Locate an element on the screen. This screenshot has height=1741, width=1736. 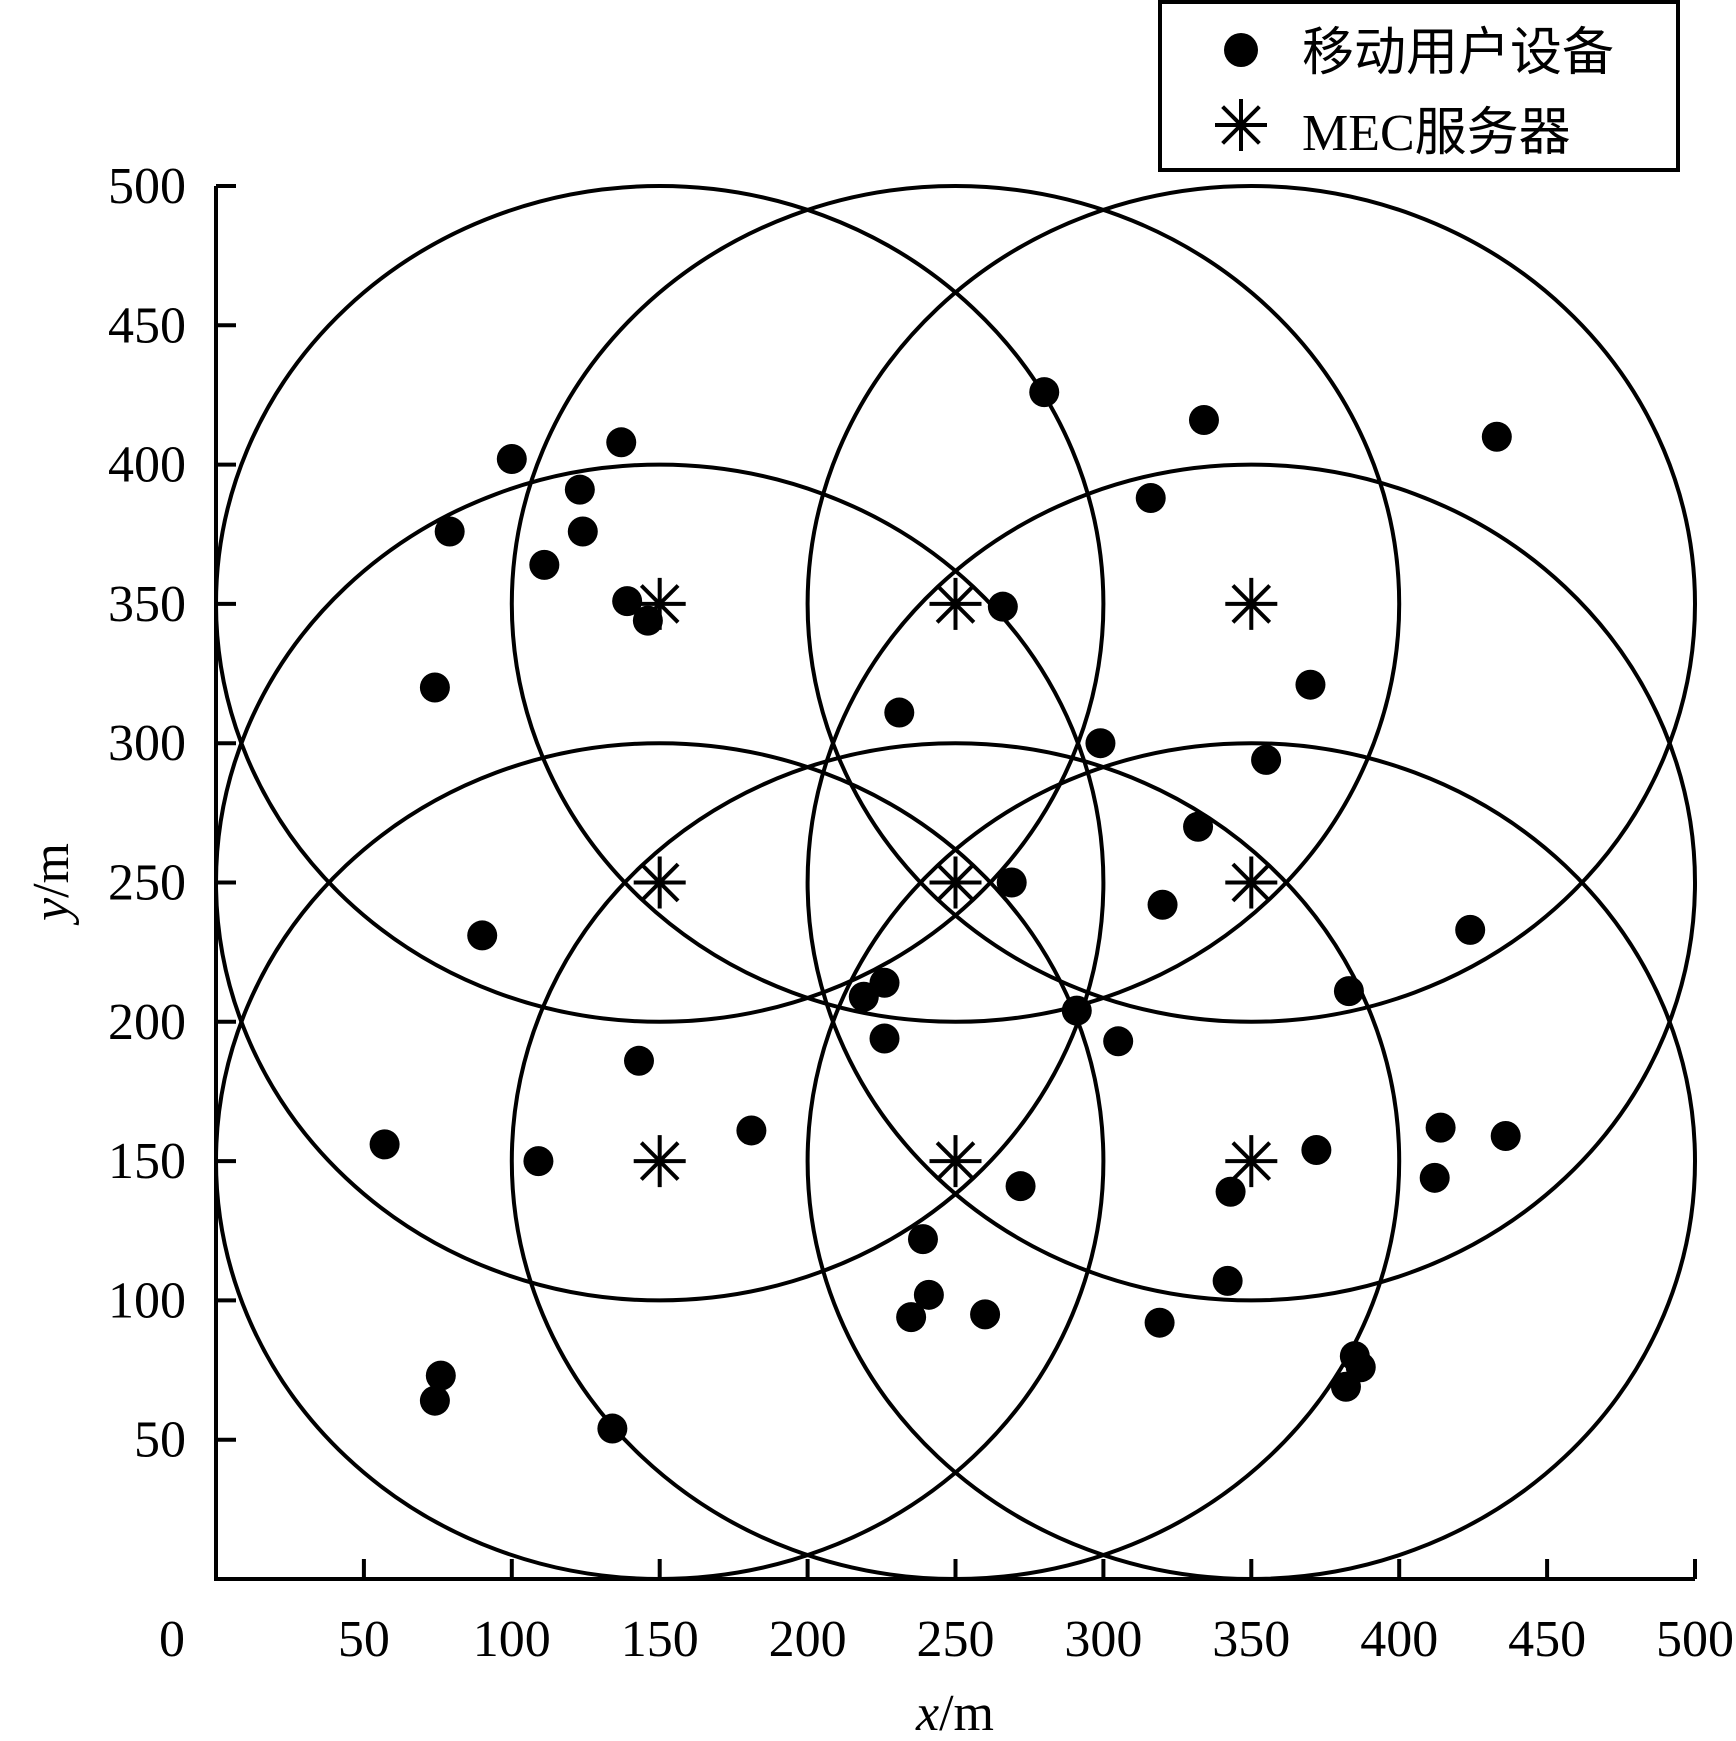
legend-box is located at coordinates (1419, 86).